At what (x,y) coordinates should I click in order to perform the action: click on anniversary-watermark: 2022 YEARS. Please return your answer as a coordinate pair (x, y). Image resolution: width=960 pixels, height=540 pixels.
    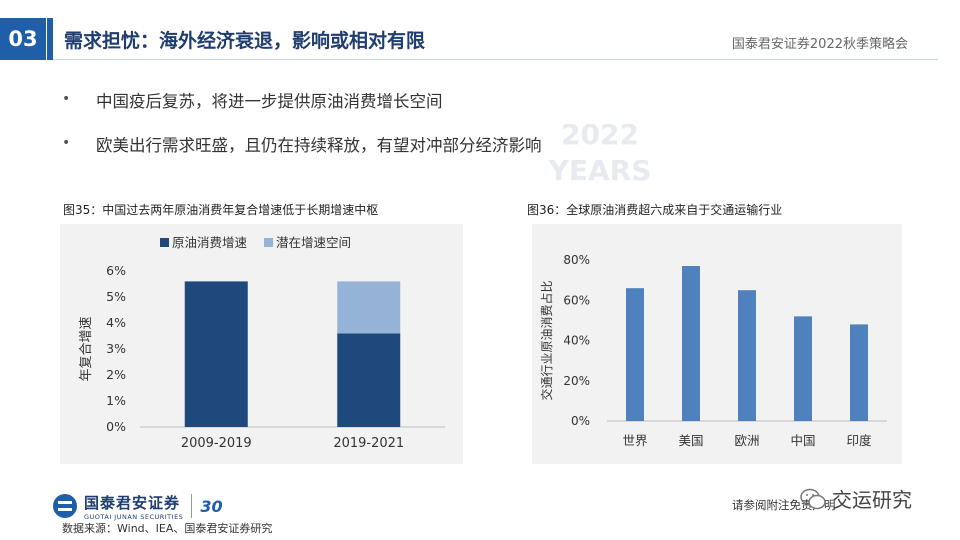
    Looking at the image, I should click on (600, 152).